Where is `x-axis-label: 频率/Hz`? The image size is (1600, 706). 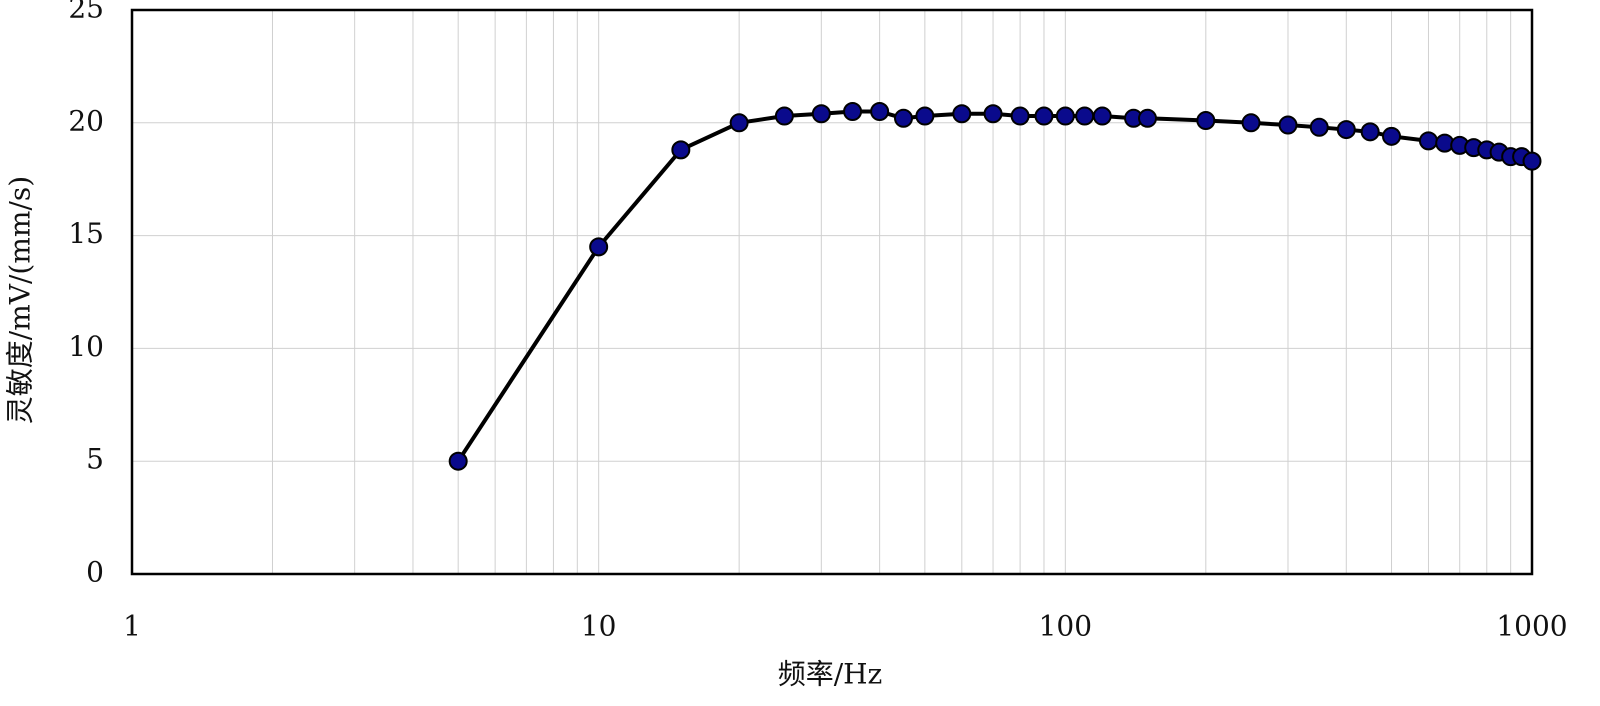
x-axis-label: 频率/Hz is located at coordinates (830, 674).